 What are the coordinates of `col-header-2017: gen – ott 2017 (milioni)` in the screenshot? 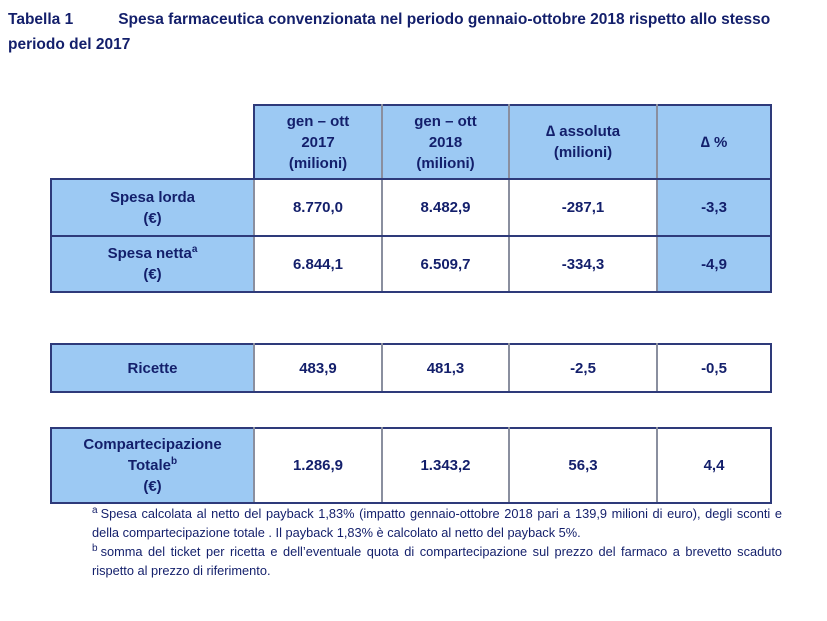 It's located at (318, 142).